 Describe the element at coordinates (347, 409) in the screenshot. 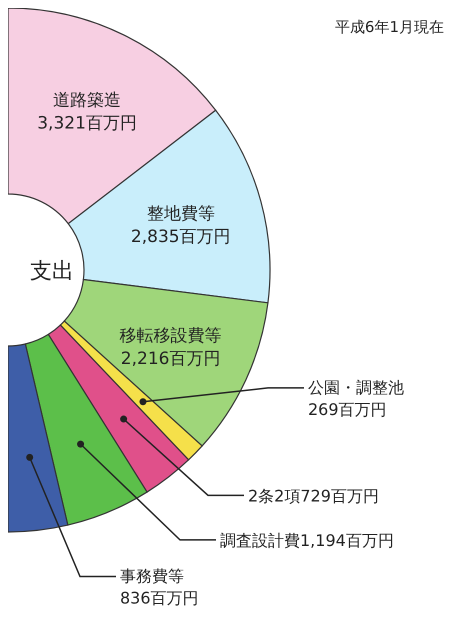

I see `data-label: 269百万円` at that location.